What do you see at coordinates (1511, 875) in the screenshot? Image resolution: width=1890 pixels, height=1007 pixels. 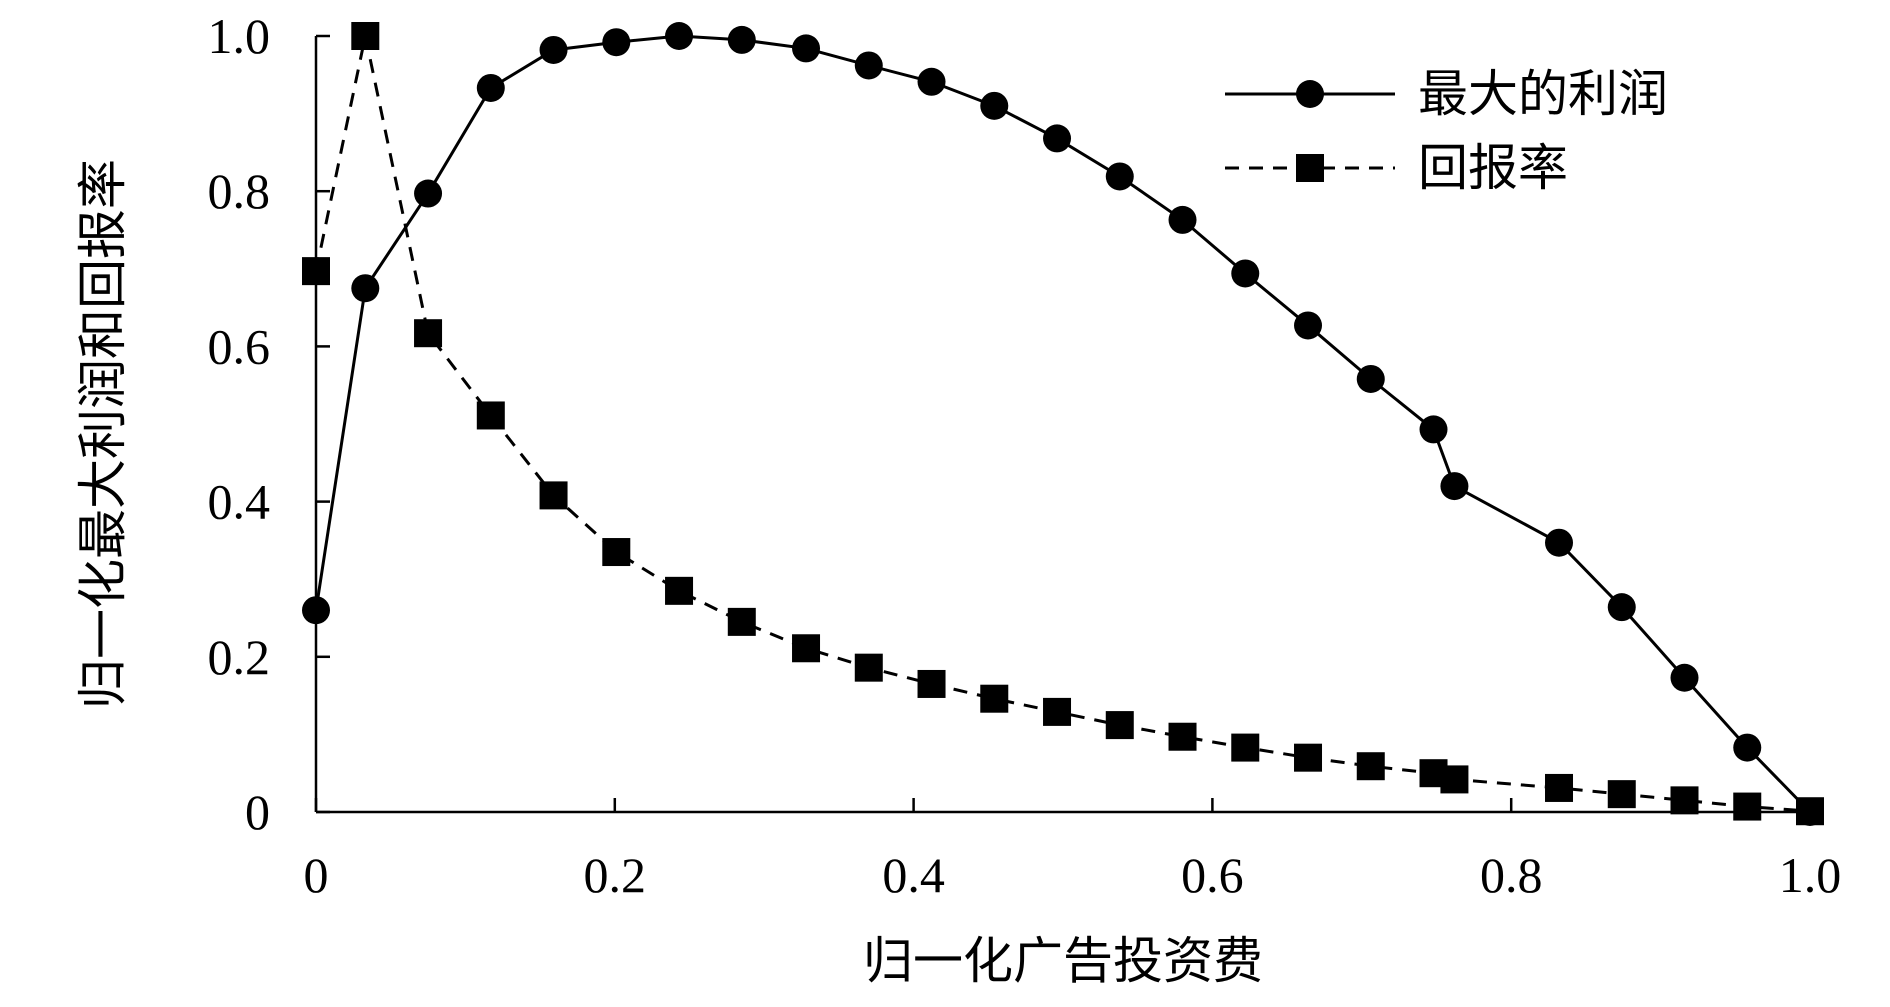 I see `x-tick-label: 0.8` at bounding box center [1511, 875].